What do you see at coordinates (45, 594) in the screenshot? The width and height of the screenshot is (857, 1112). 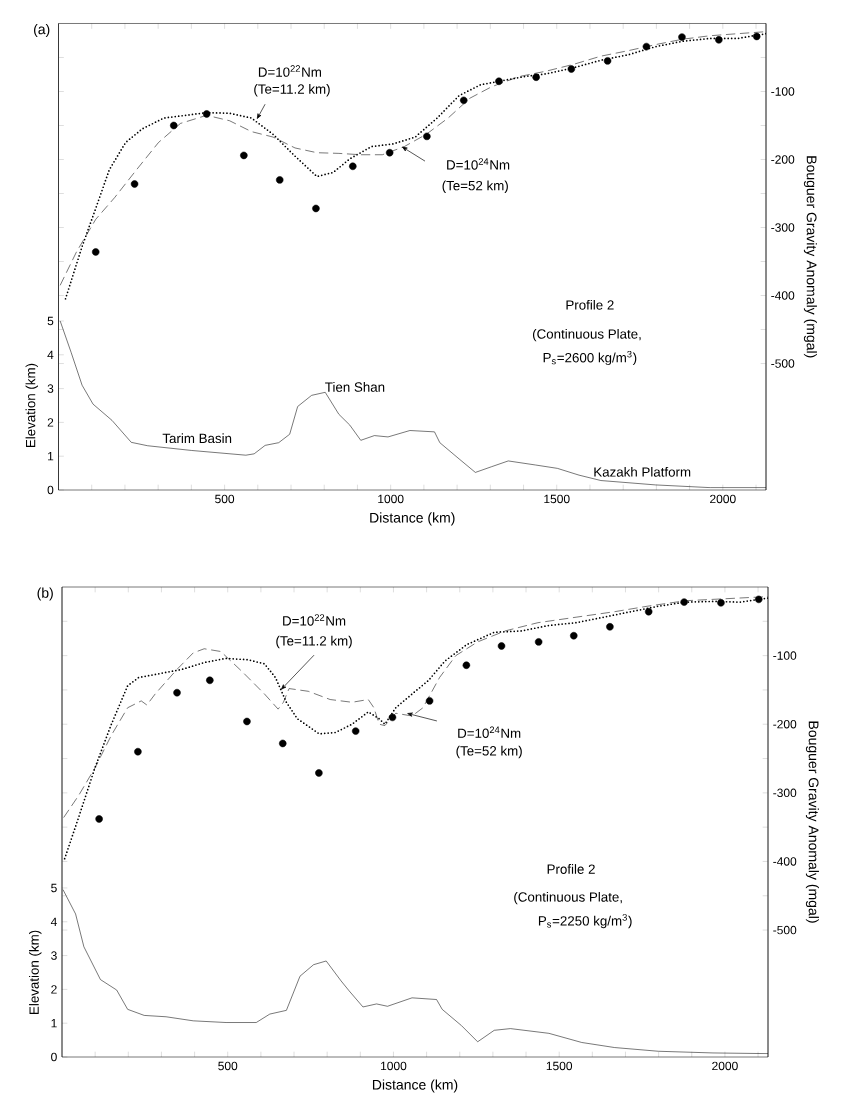 I see `chart-title: (b)` at bounding box center [45, 594].